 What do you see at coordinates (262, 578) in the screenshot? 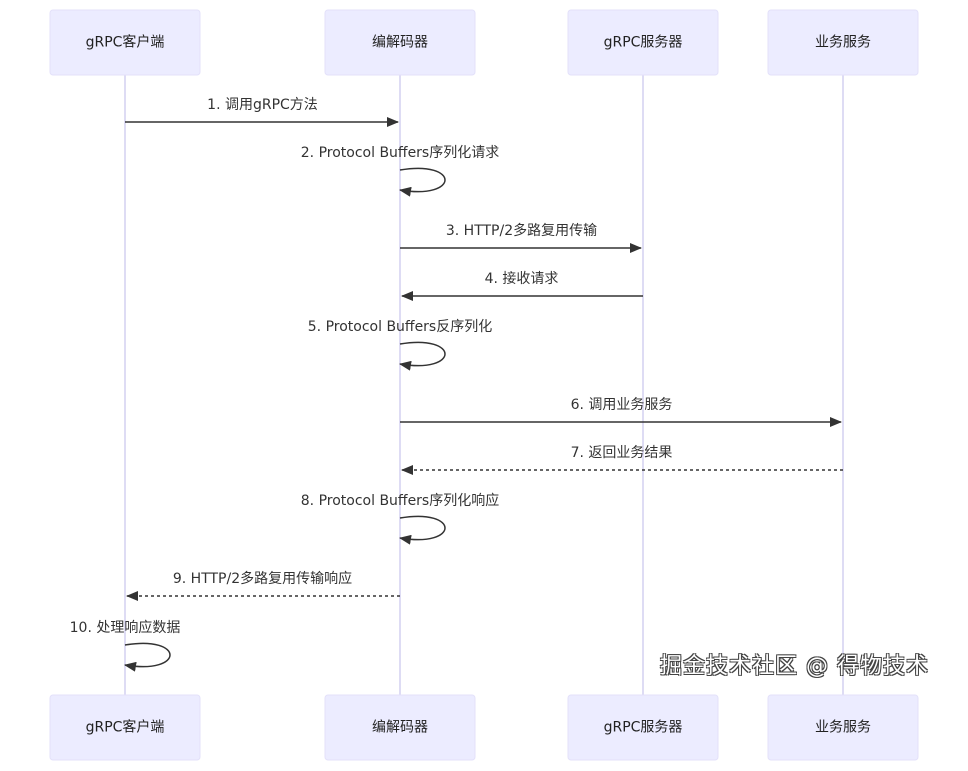
I see `message-label: 9. HTTP/2多路复用传输响应` at bounding box center [262, 578].